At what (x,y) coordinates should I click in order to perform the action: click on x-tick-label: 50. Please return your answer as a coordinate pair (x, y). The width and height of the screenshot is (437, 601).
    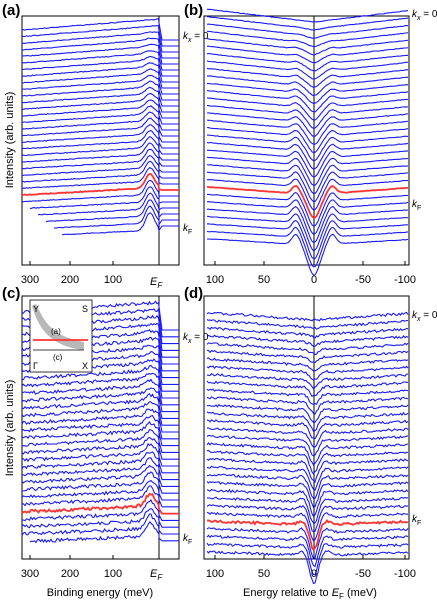
    Looking at the image, I should click on (264, 574).